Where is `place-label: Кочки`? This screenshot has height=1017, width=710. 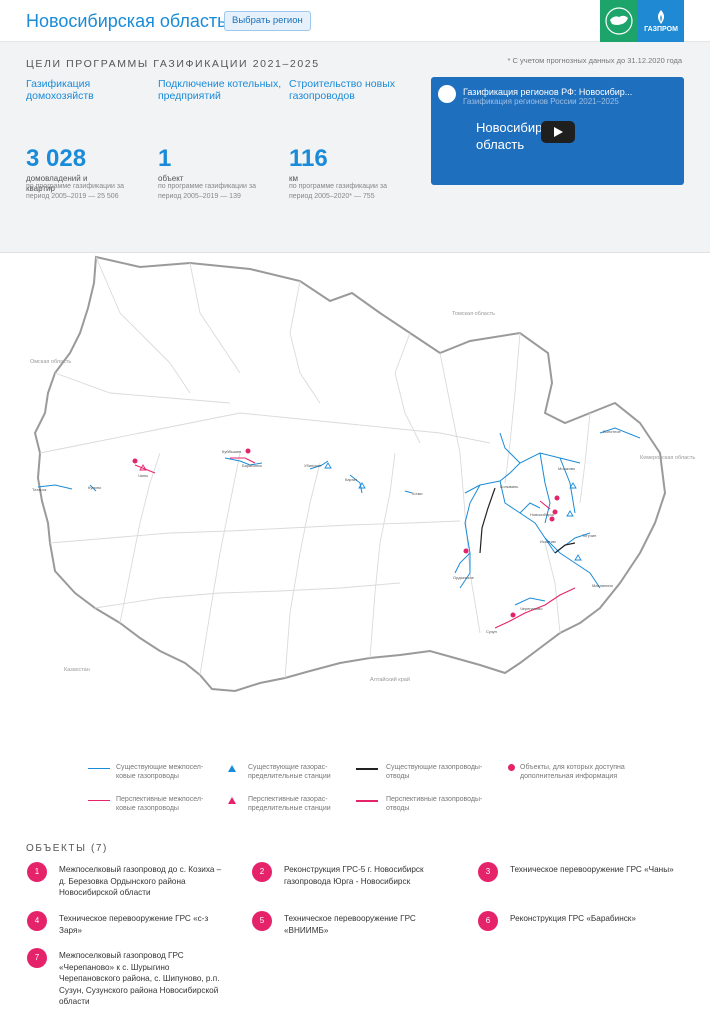 place-label: Кочки is located at coordinates (417, 493).